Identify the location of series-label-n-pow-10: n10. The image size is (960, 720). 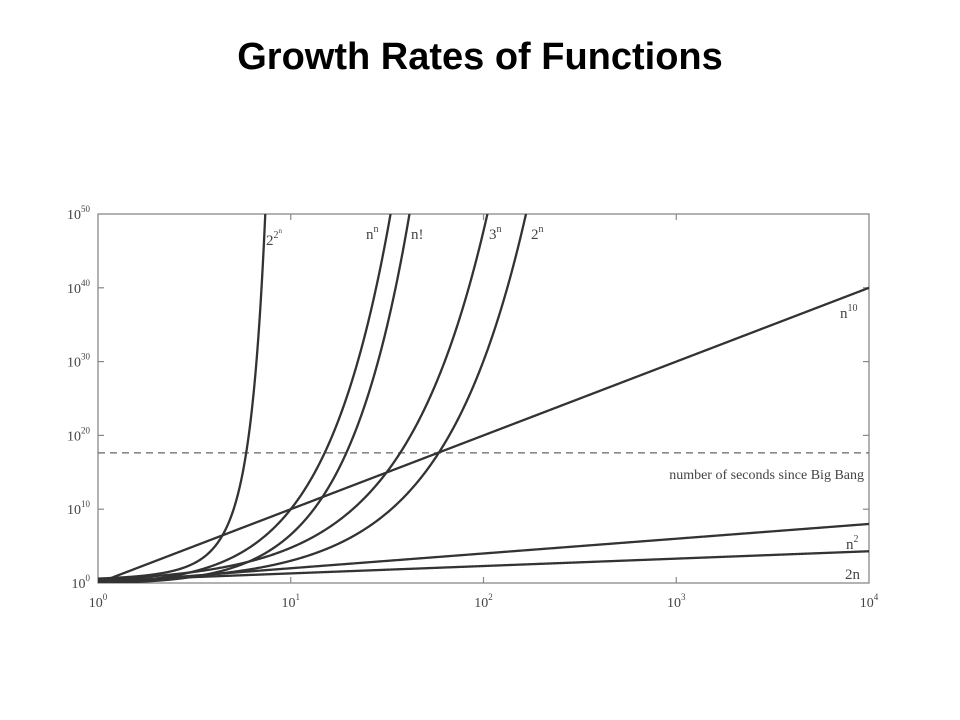
(849, 312).